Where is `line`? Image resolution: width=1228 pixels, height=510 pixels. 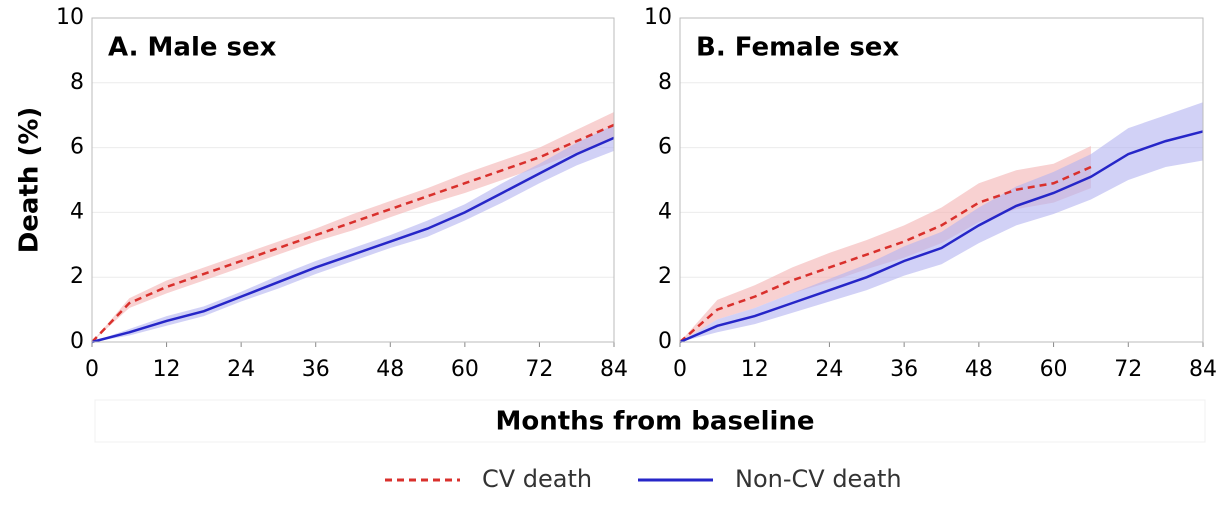
line is located at coordinates (885, 254).